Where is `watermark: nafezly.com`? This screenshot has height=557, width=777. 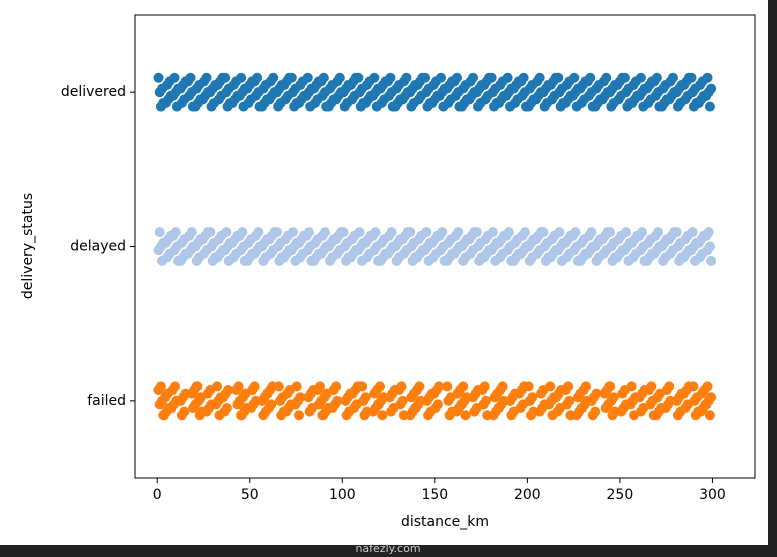 watermark: nafezly.com is located at coordinates (387, 548).